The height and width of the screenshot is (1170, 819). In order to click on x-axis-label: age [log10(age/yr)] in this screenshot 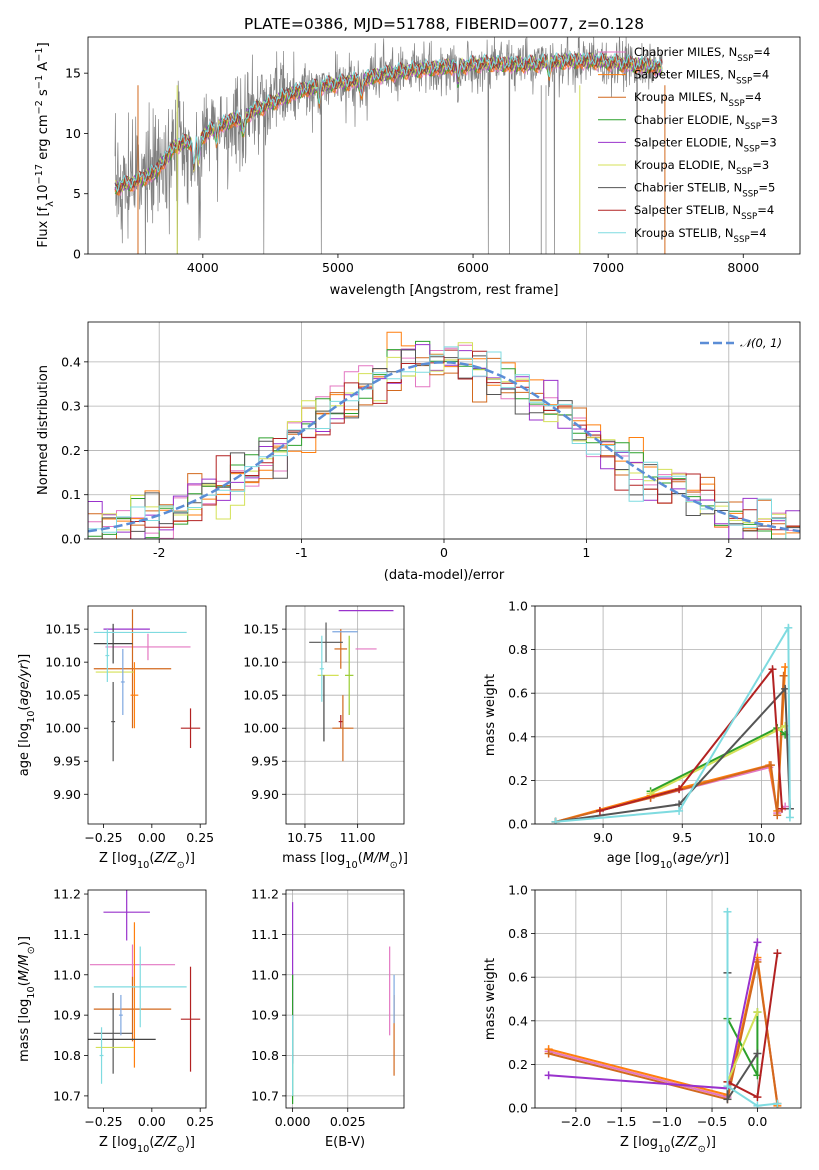, I will do `click(668, 861)`.